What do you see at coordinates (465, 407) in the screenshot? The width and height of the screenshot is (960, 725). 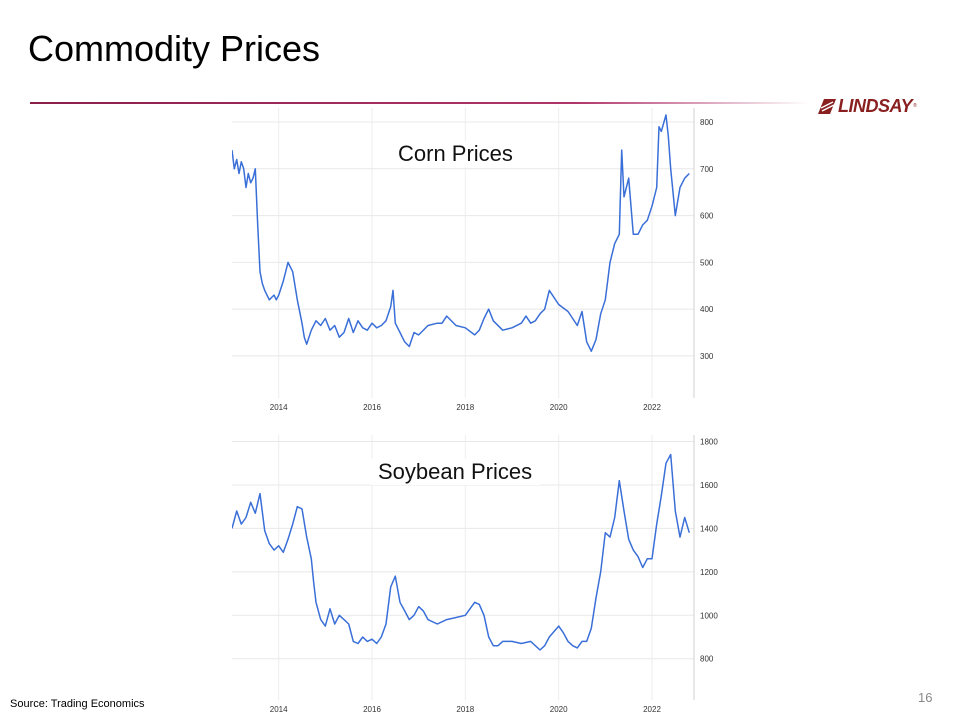 I see `corn-x-tick-label: 2018` at bounding box center [465, 407].